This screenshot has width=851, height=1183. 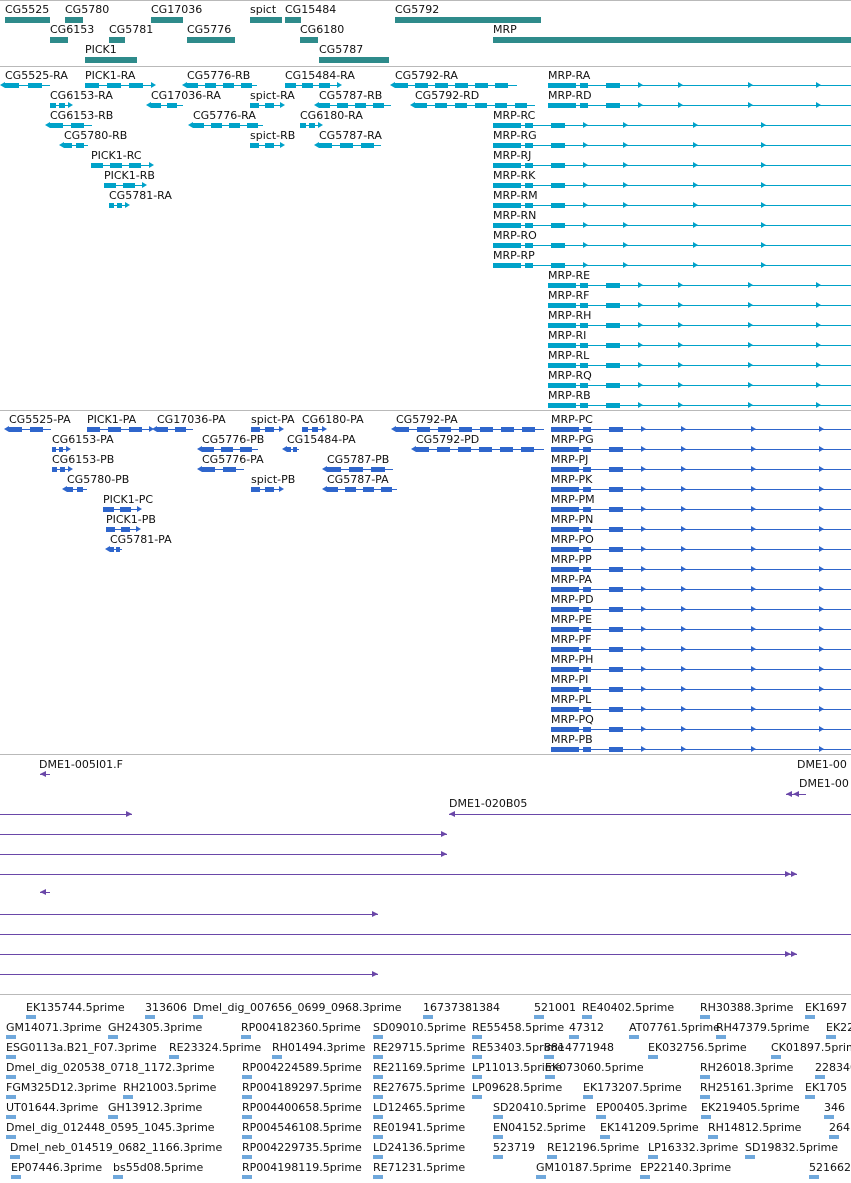 I want to click on strand-arrow, so click(x=412, y=105).